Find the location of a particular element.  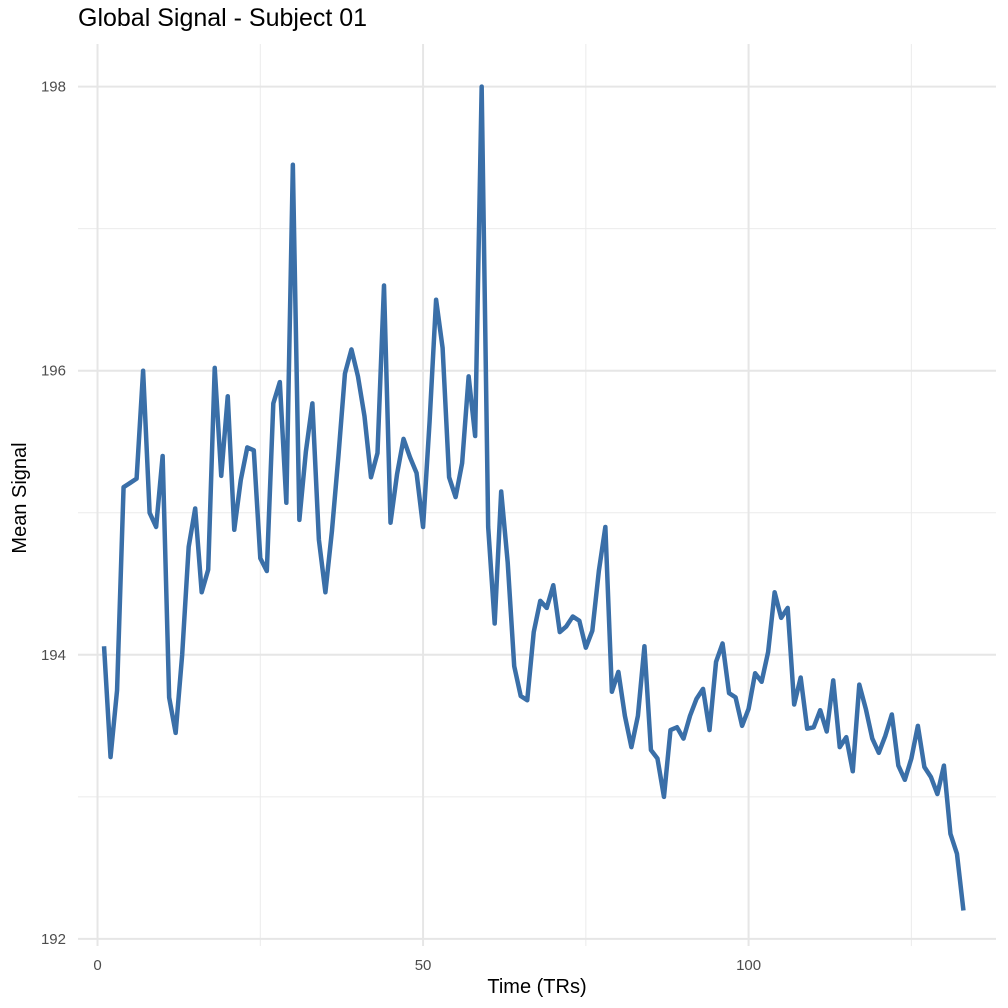

chart-title: Global Signal - Subject 01 is located at coordinates (223, 18).